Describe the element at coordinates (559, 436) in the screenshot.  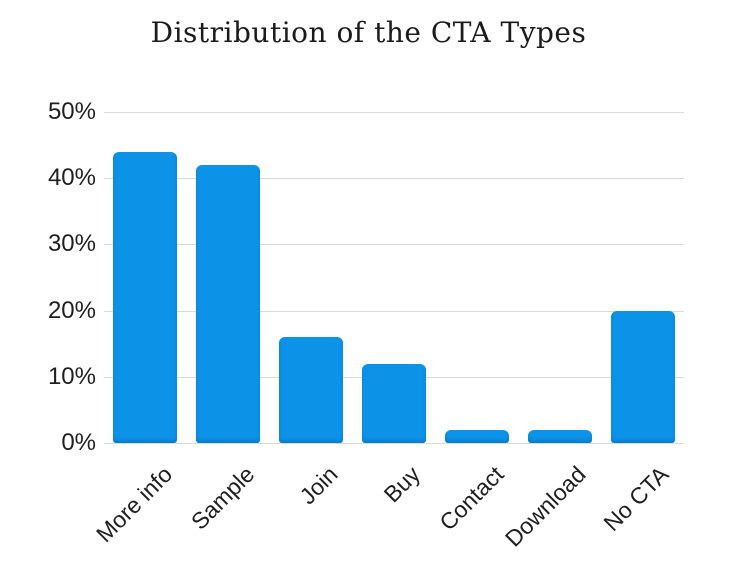
I see `bar-download` at that location.